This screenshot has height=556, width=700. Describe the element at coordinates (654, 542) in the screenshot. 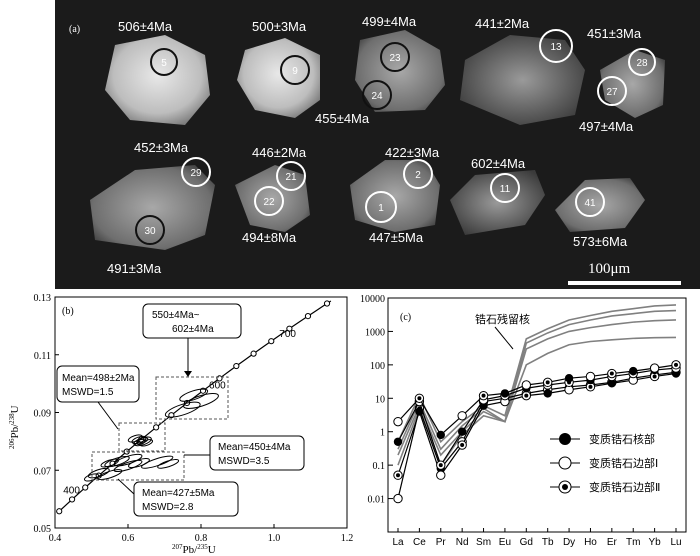

I see `x-tick-label: Yb` at that location.